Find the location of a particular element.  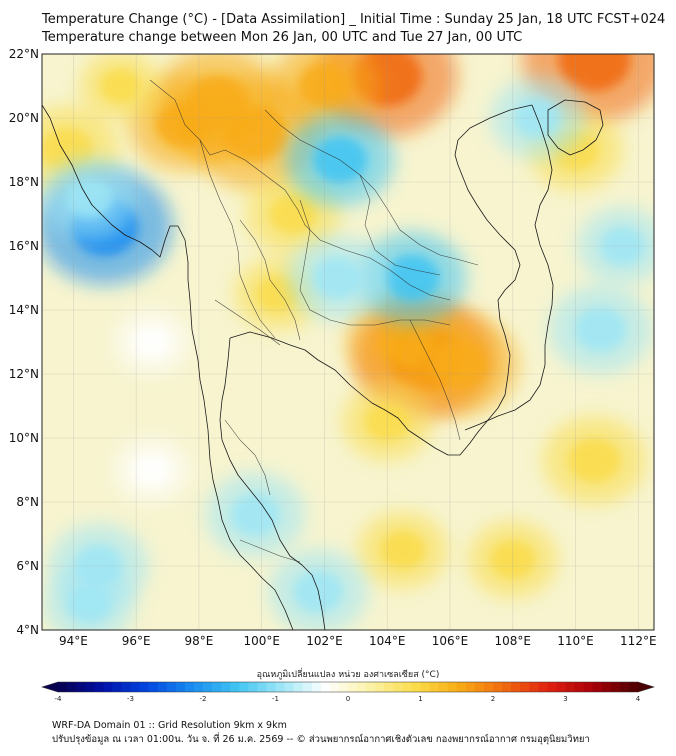

lat-label: 22°N is located at coordinates (24, 54).